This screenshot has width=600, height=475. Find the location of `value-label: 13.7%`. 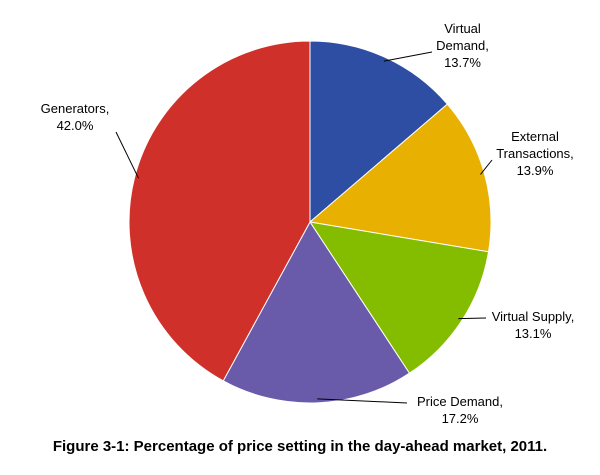

value-label: 13.7% is located at coordinates (462, 62).